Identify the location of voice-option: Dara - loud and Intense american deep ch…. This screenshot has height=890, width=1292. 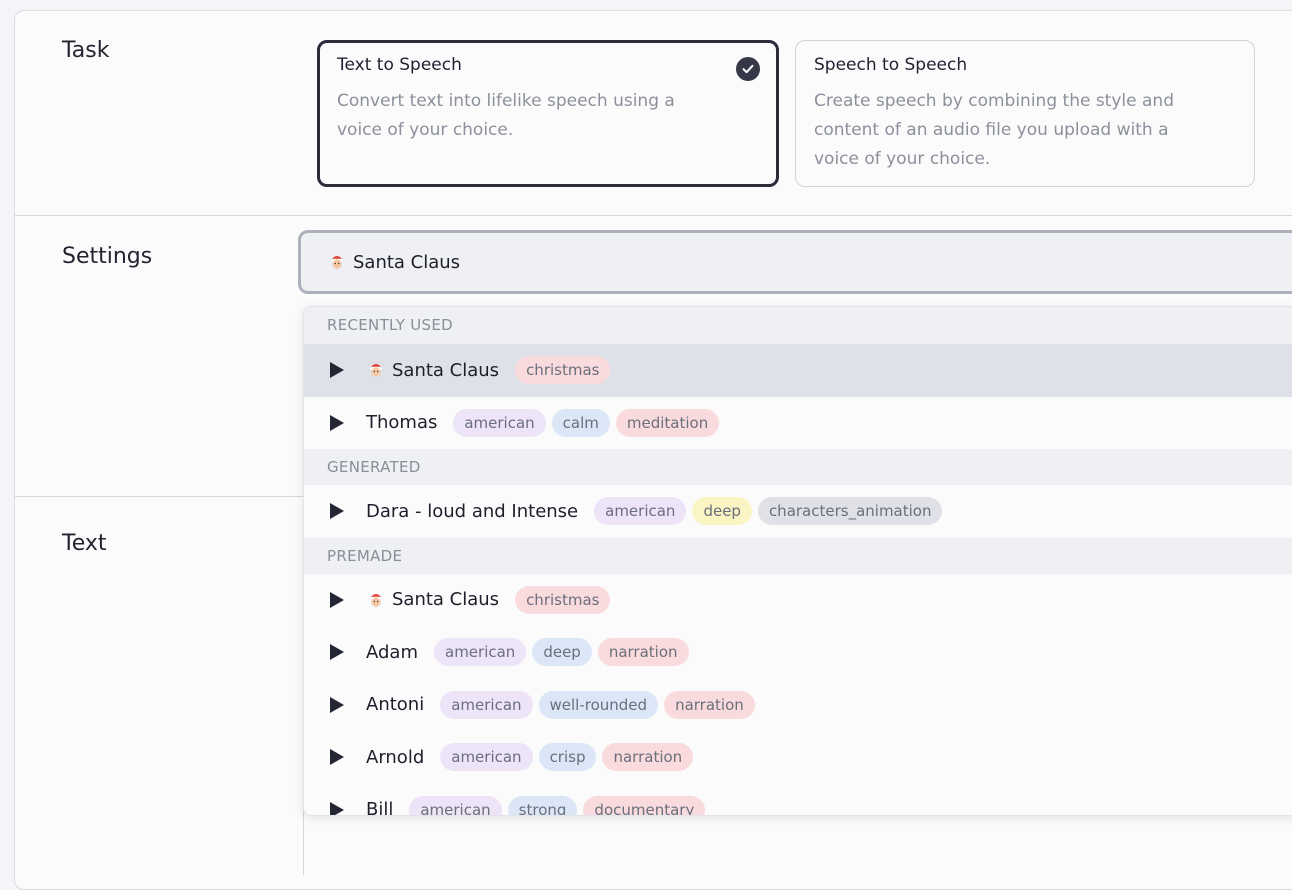
(798, 511).